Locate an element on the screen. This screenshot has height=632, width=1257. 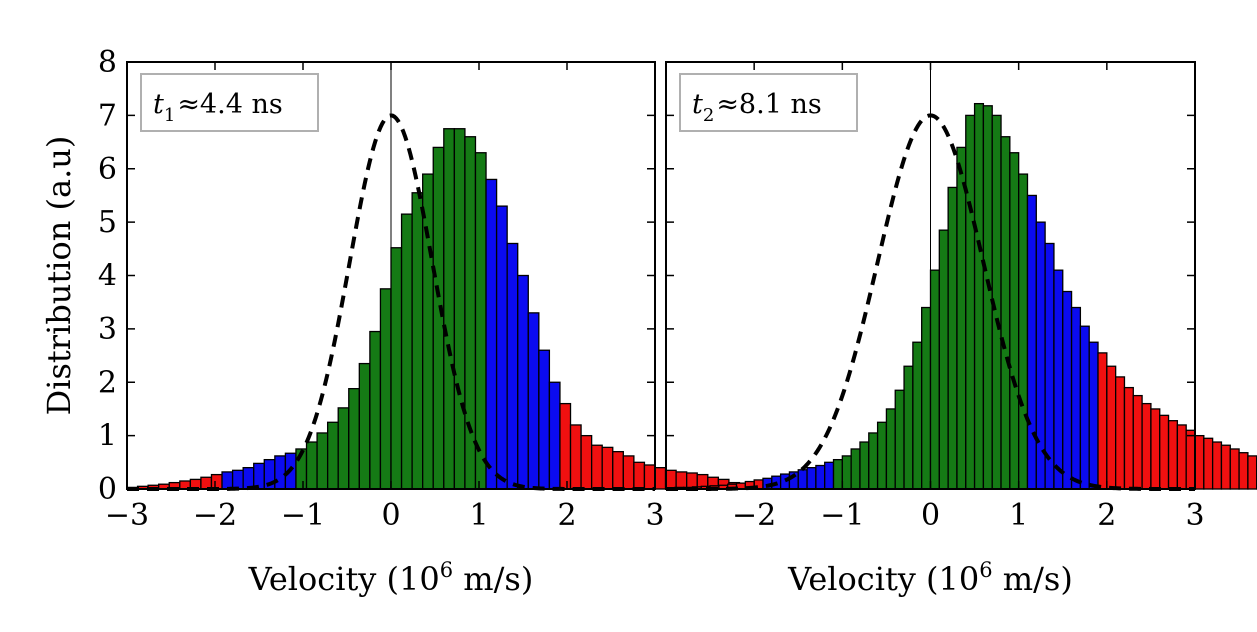
left-y-tick-label: 6 is located at coordinates (107, 169).